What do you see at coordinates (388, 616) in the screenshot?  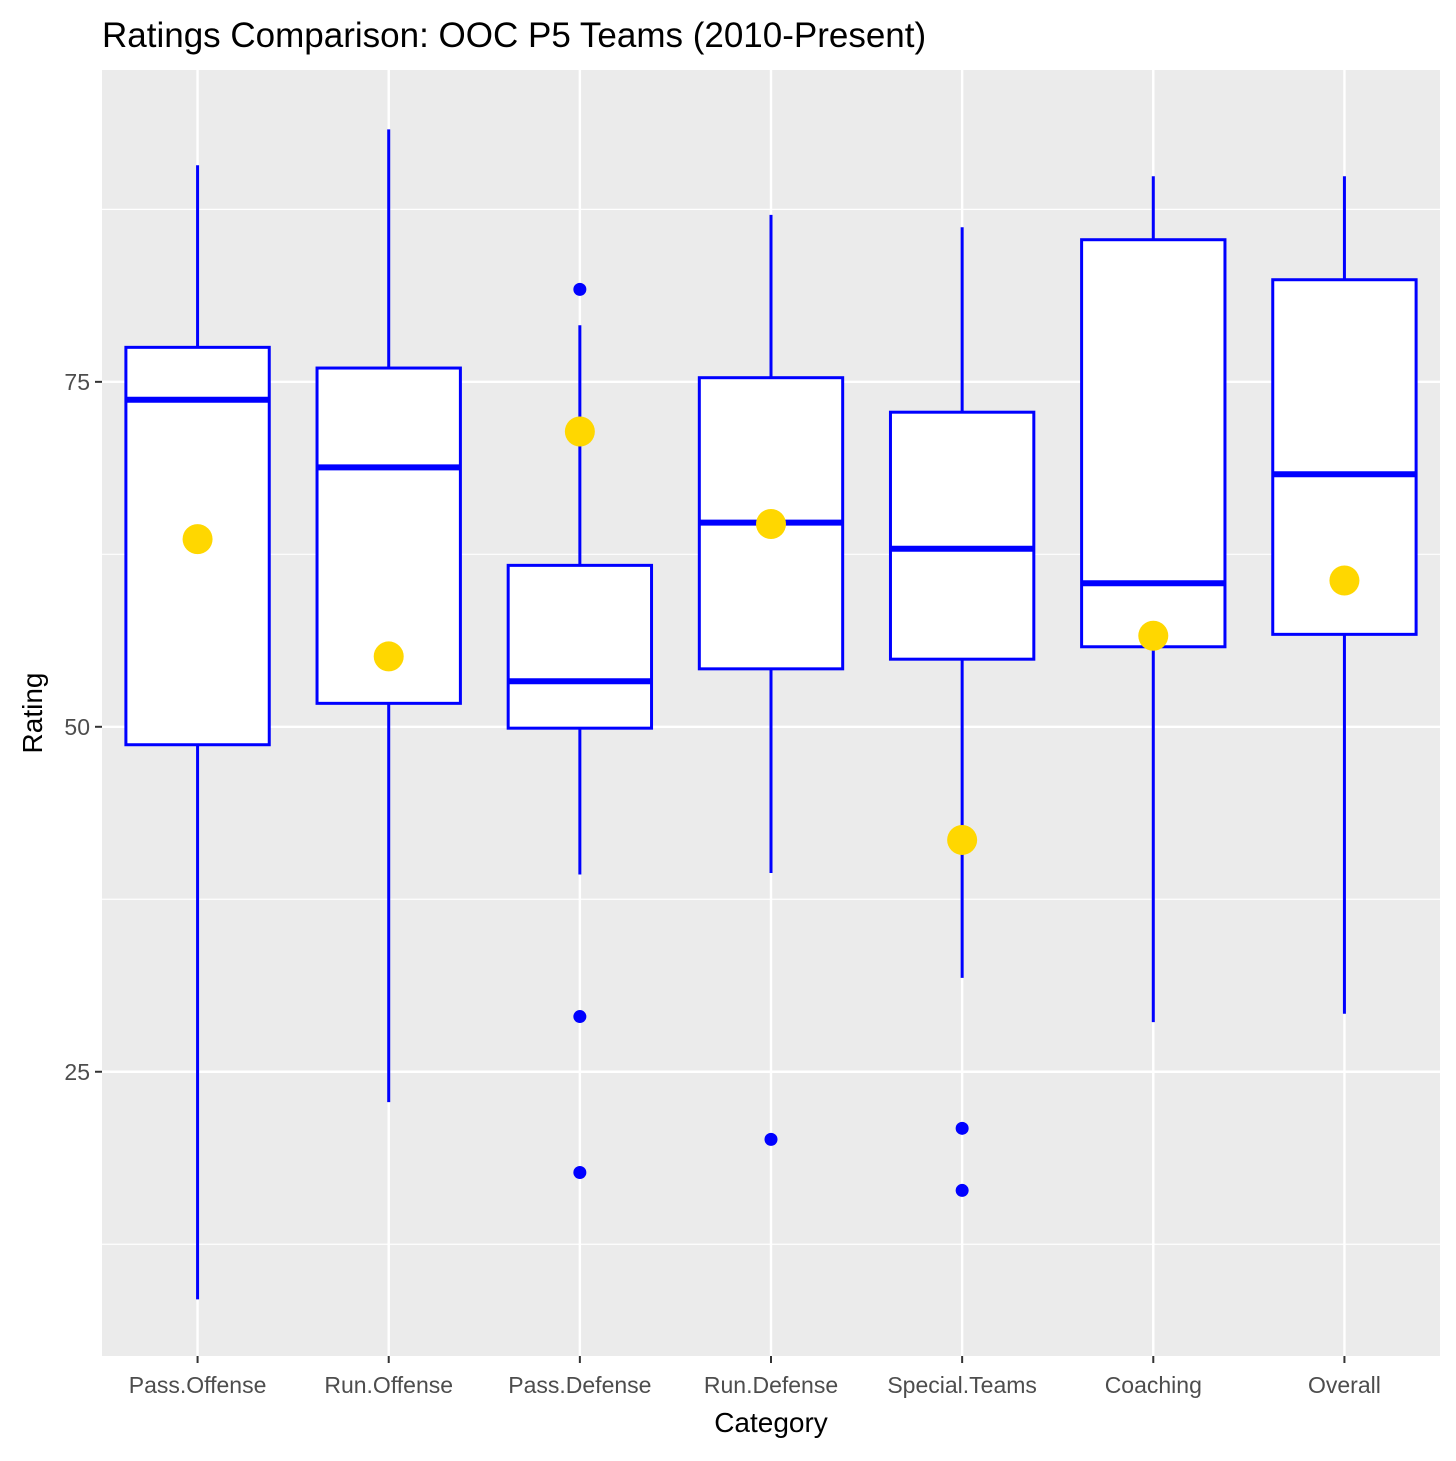 I see `box-run-offense` at bounding box center [388, 616].